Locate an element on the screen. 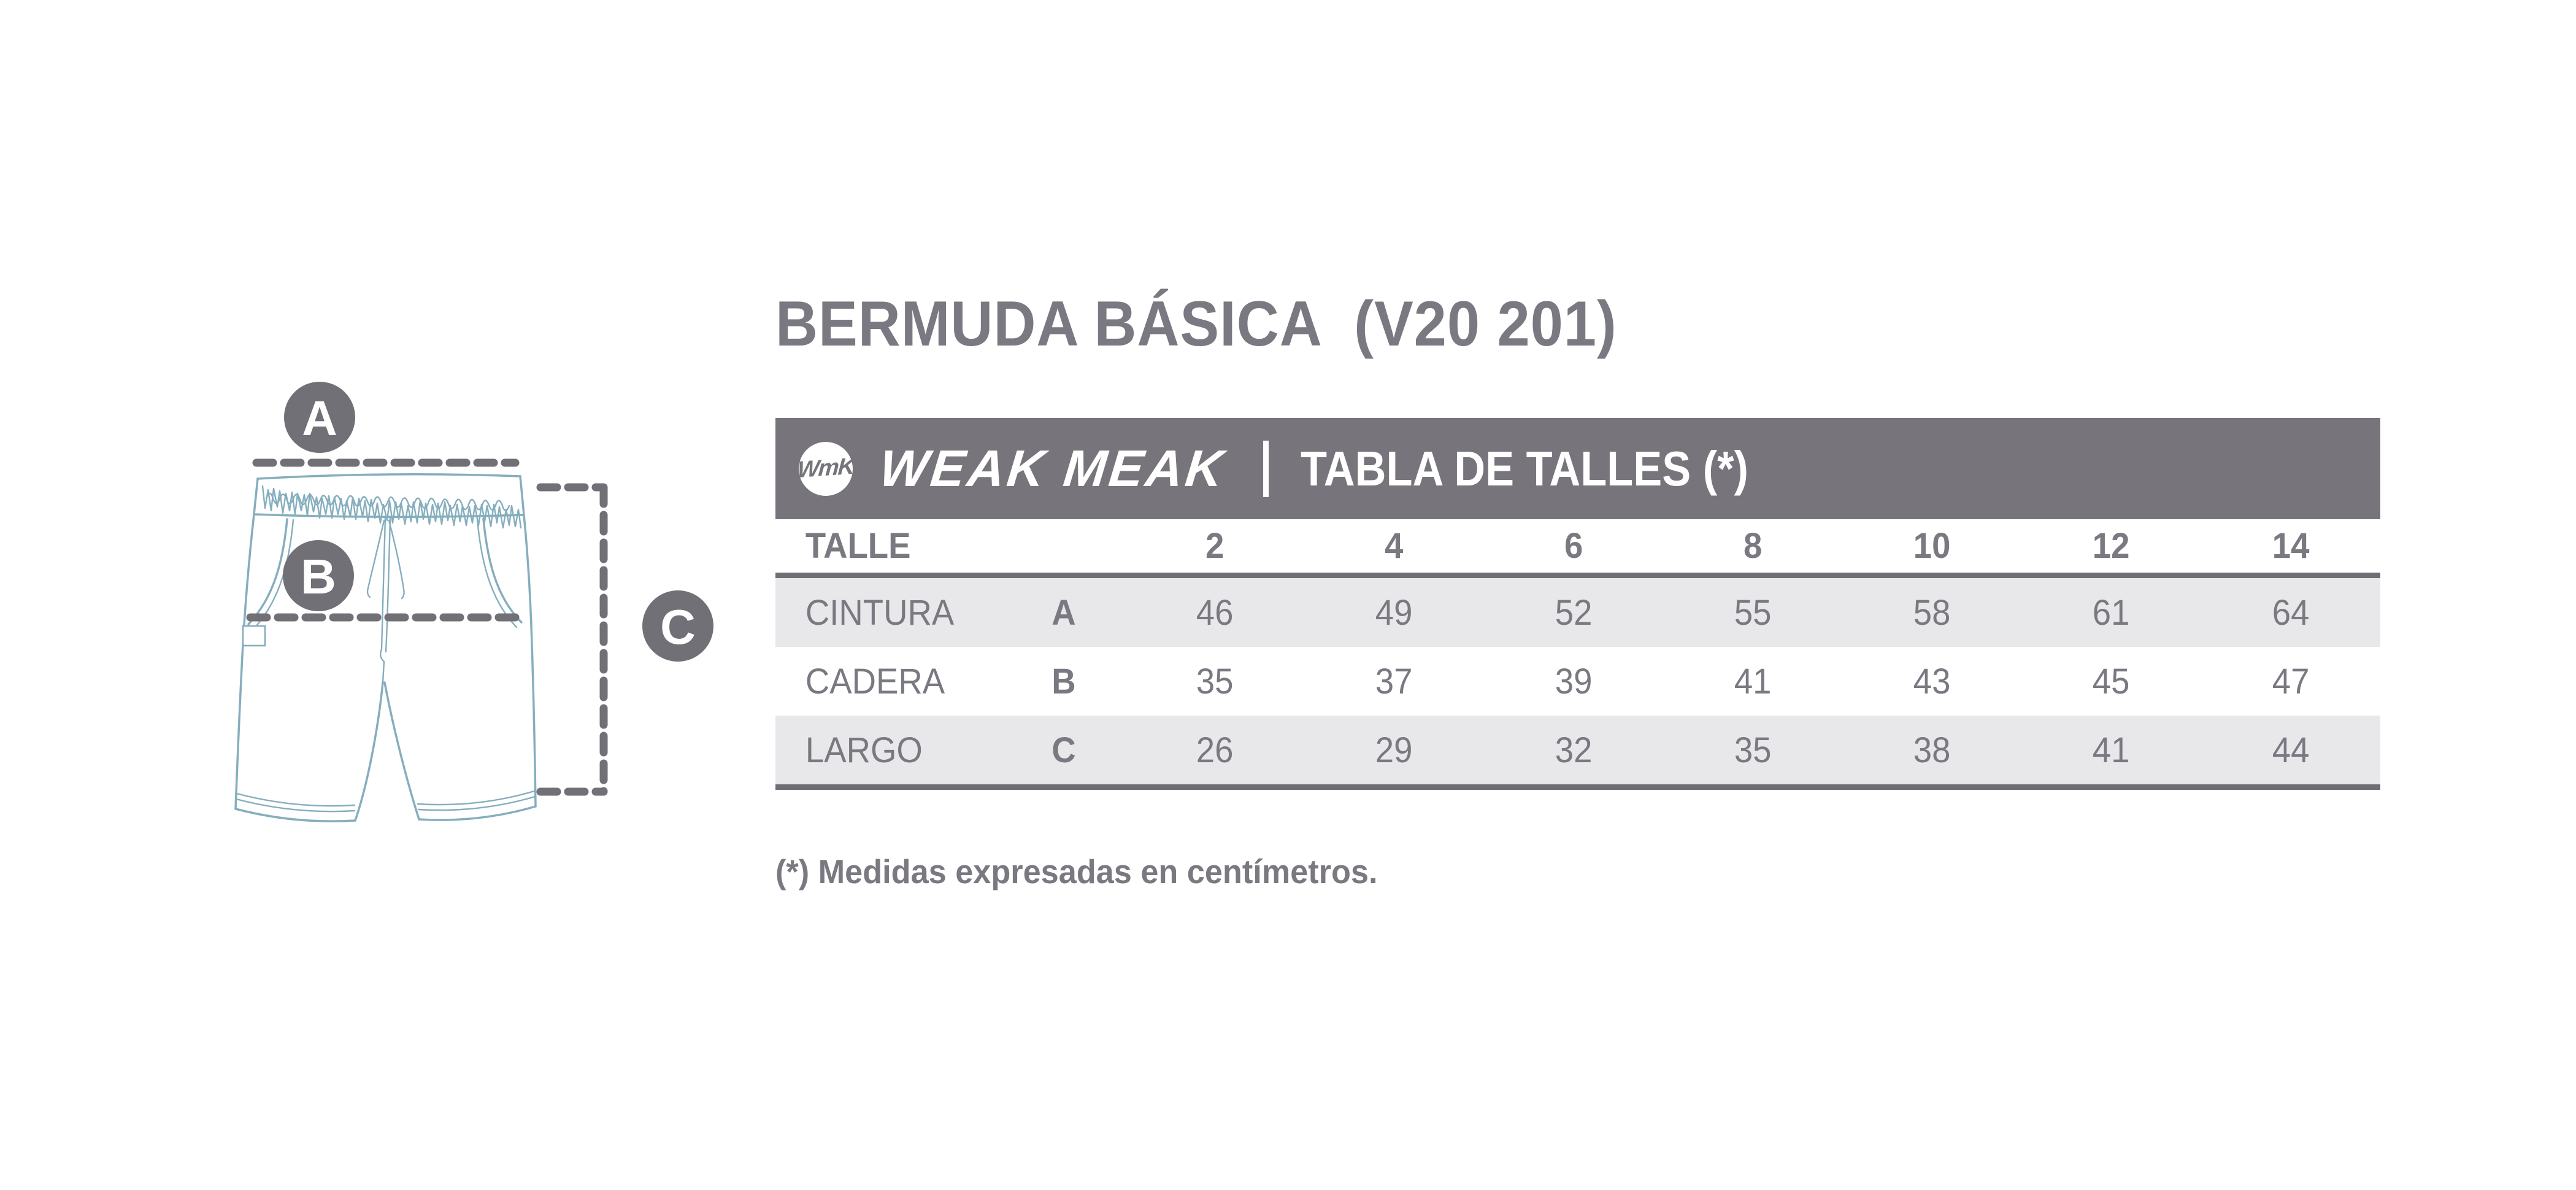  size-table-header-row: TALLE 2 4 6 8 10 12 14 is located at coordinates (1577, 548).